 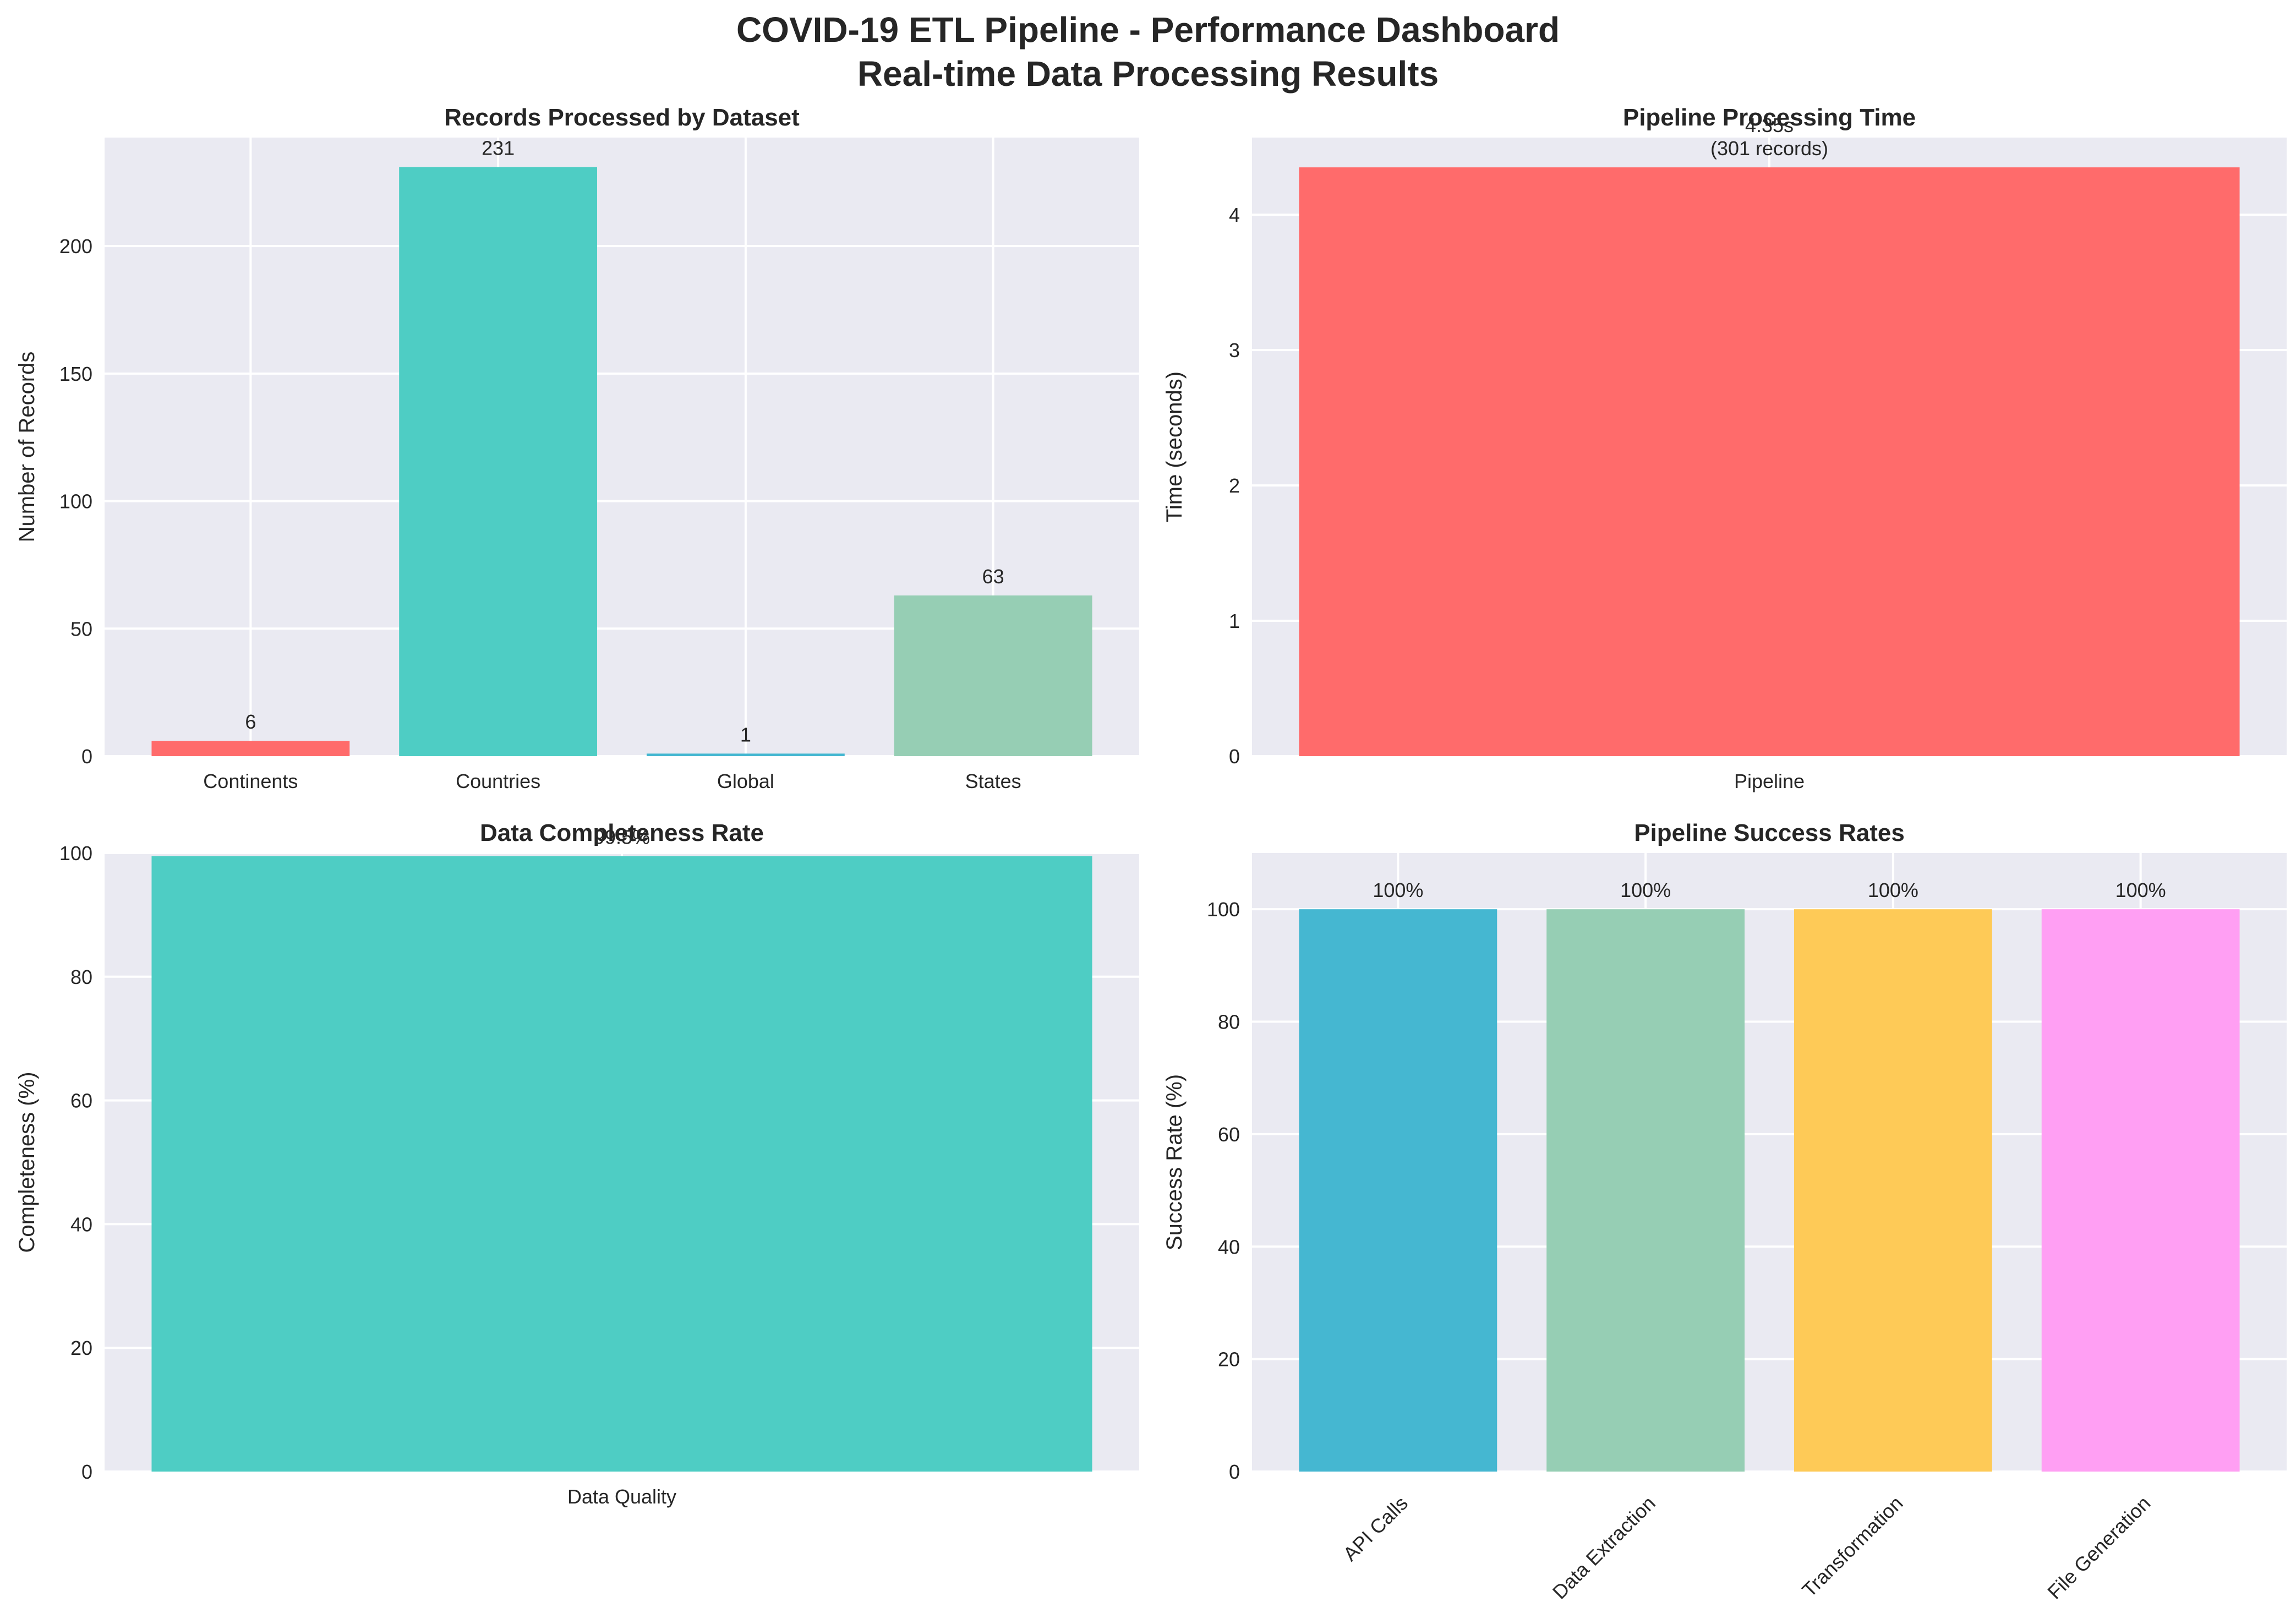 I want to click on bar-value-label: 1, so click(x=745, y=734).